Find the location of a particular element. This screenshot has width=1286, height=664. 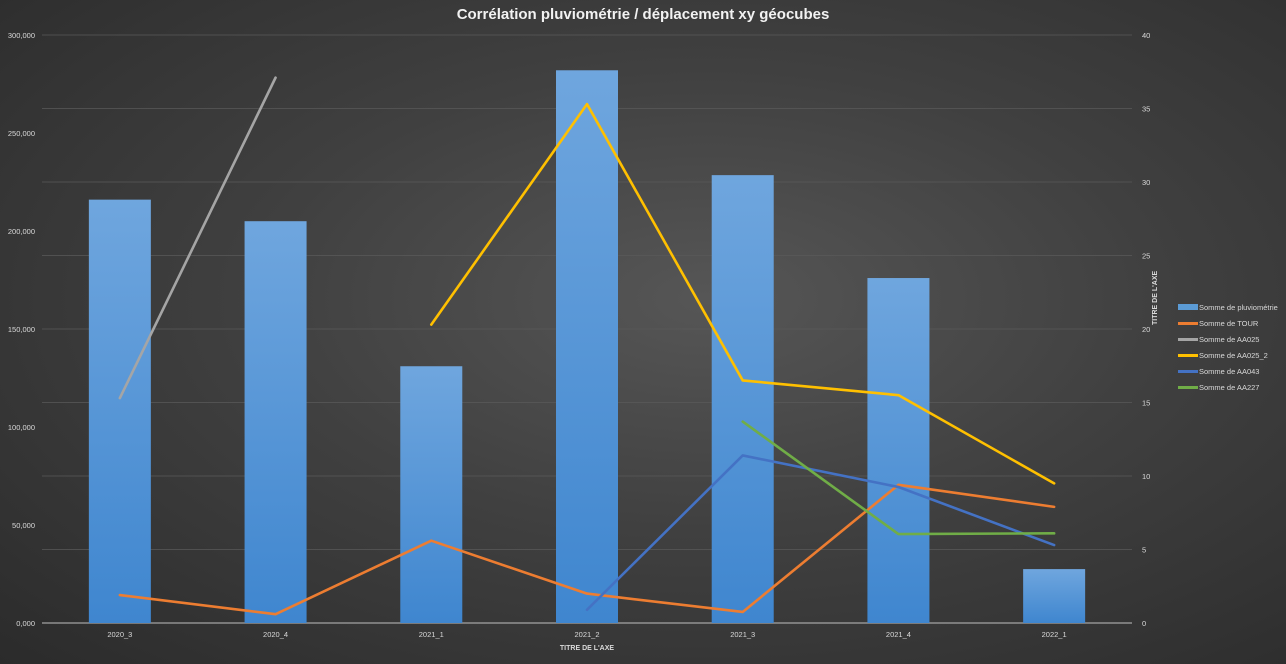

legend-label: Somme de AA227 is located at coordinates (1229, 387).